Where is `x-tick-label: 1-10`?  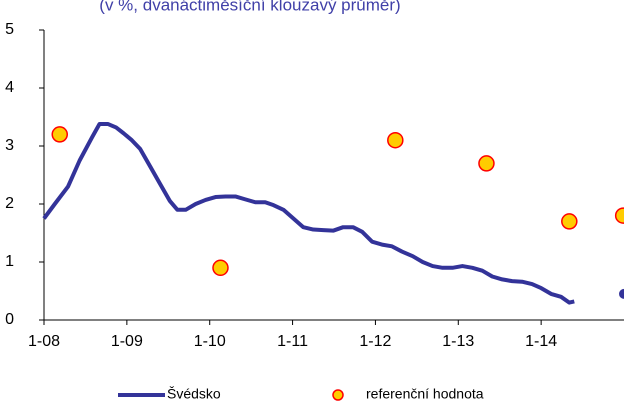 x-tick-label: 1-10 is located at coordinates (210, 341).